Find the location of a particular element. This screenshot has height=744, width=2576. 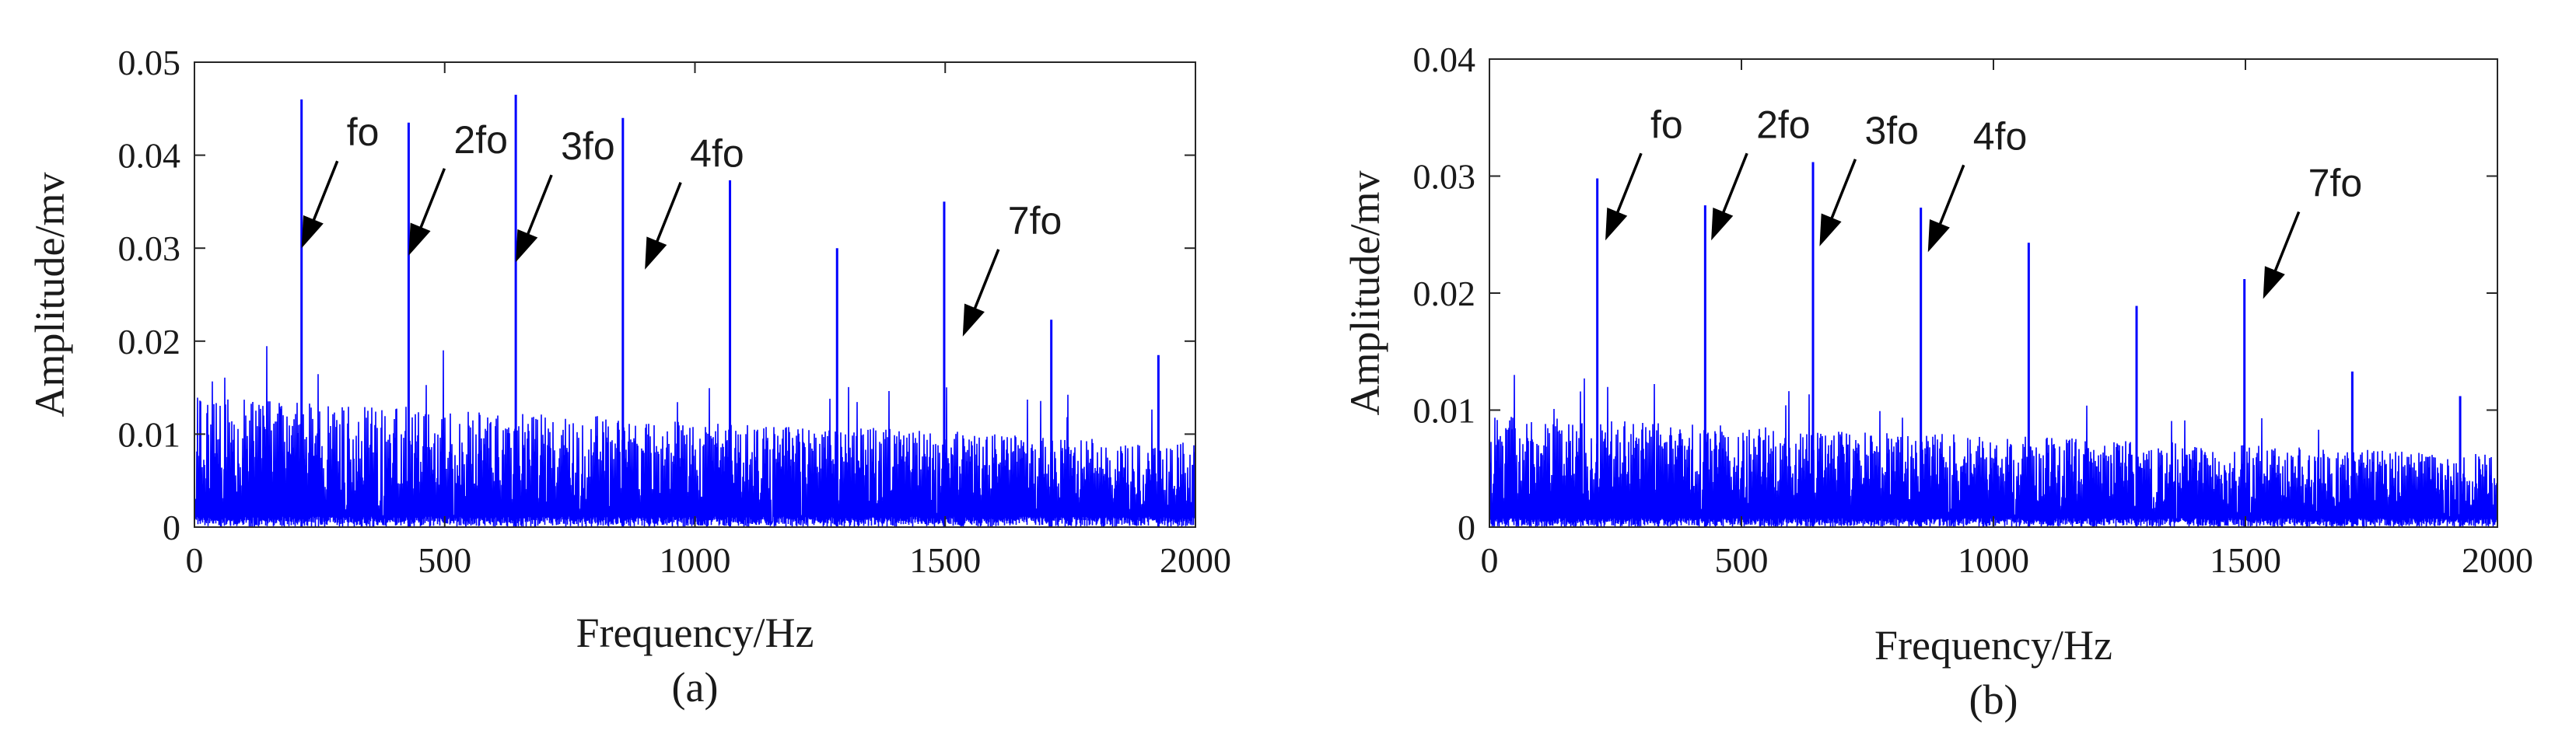

y-tick-label: 0.05 is located at coordinates (149, 63).